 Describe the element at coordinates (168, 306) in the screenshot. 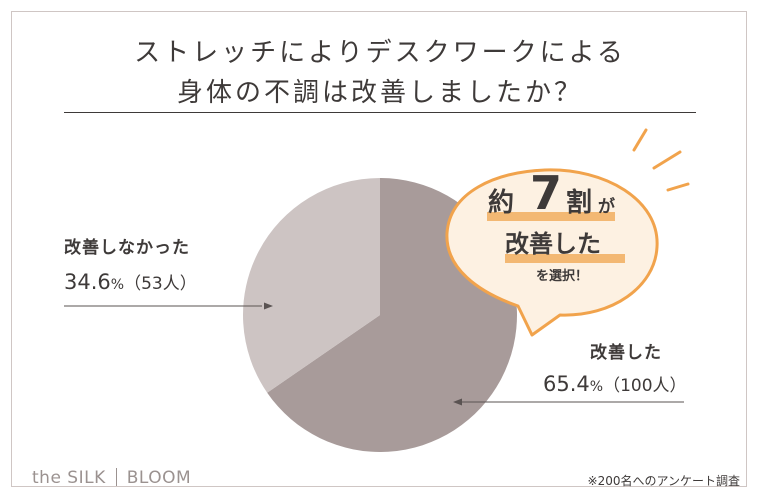

I see `label-arrow-not-improved` at that location.